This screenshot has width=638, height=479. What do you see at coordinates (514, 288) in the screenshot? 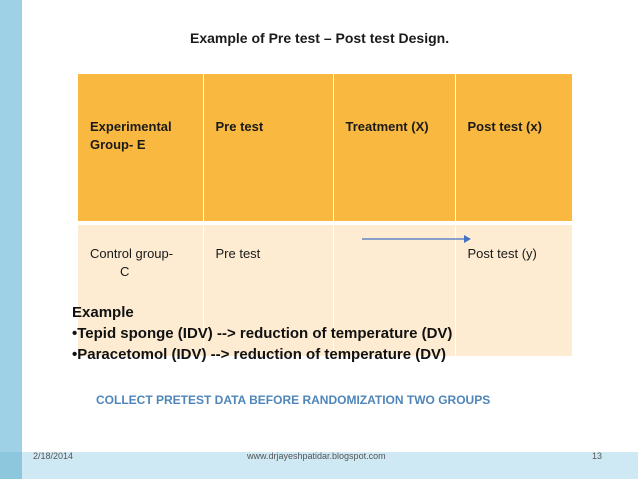
I see `cell-posttest: Post test (y)` at bounding box center [514, 288].